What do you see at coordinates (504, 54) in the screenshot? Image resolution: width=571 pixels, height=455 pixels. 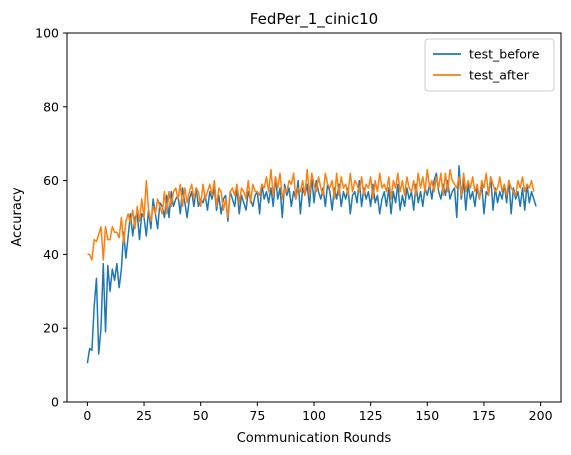 I see `legend-label-test-before: test_before` at bounding box center [504, 54].